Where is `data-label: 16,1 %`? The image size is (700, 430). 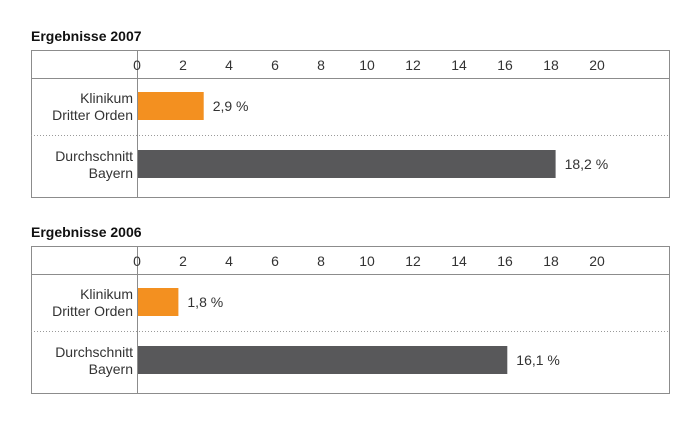
data-label: 16,1 % is located at coordinates (538, 360).